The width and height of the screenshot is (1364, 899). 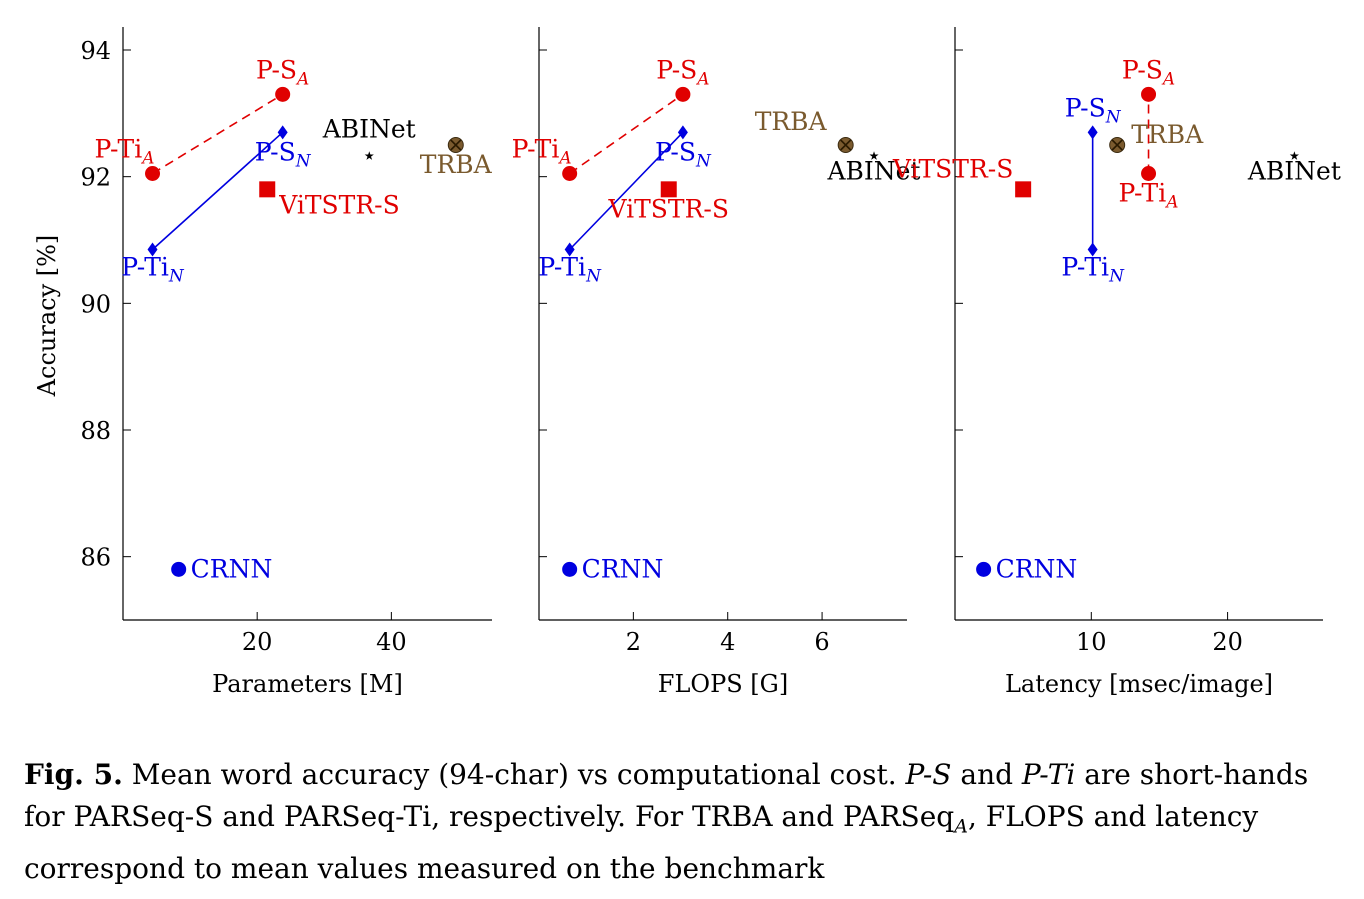 I want to click on x-tick-label: 10, so click(x=1091, y=642).